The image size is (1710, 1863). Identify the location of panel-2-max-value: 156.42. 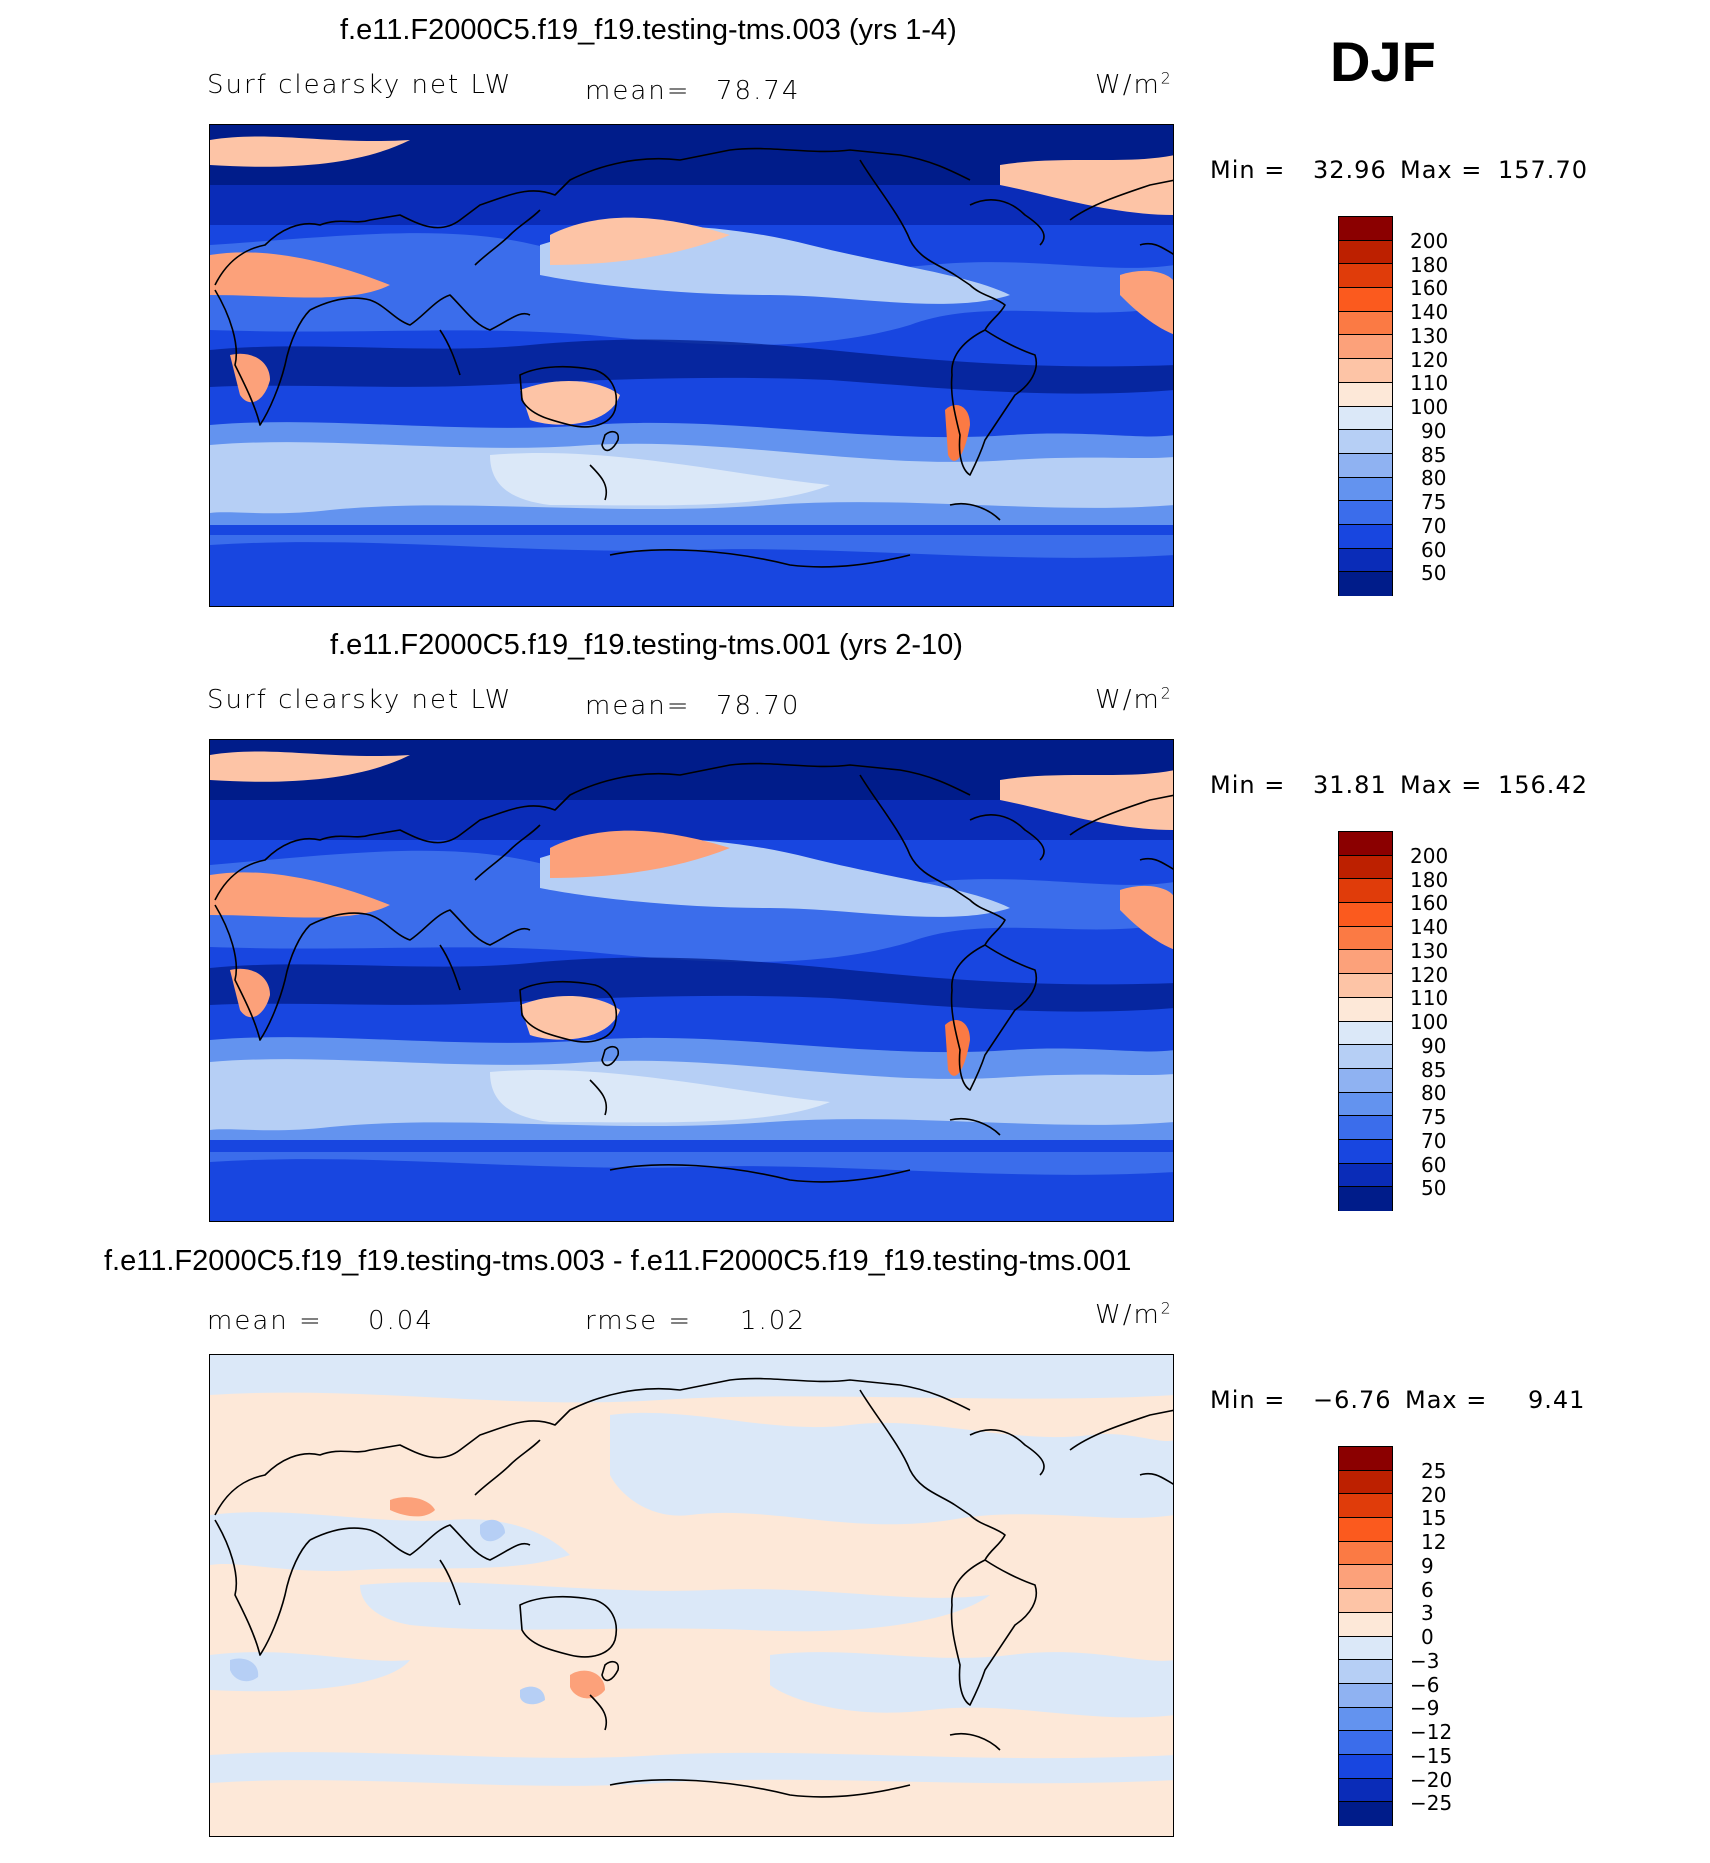
(1543, 785).